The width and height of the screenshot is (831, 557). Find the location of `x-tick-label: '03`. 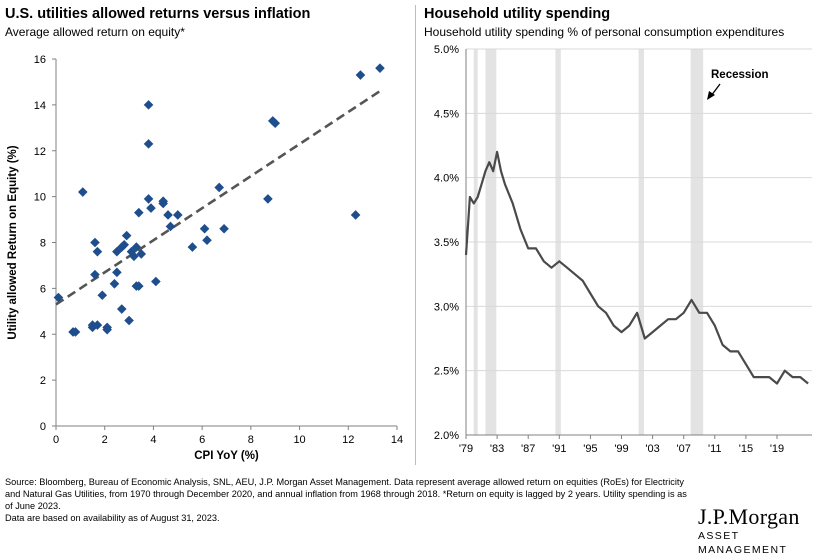

x-tick-label: '03 is located at coordinates (652, 449).